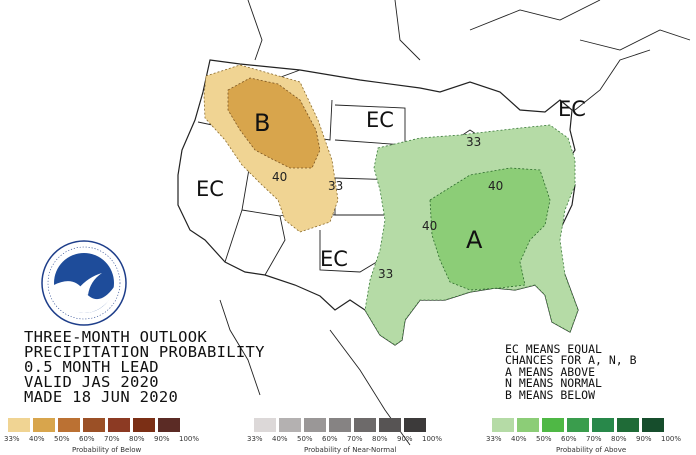  What do you see at coordinates (112, 439) in the screenshot?
I see `below-scale-tick: 70%` at bounding box center [112, 439].